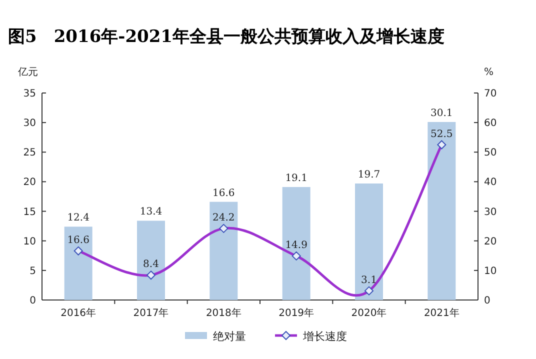 This screenshot has height=359, width=536. What do you see at coordinates (490, 153) in the screenshot?
I see `y2-tick-label: 50` at bounding box center [490, 153].